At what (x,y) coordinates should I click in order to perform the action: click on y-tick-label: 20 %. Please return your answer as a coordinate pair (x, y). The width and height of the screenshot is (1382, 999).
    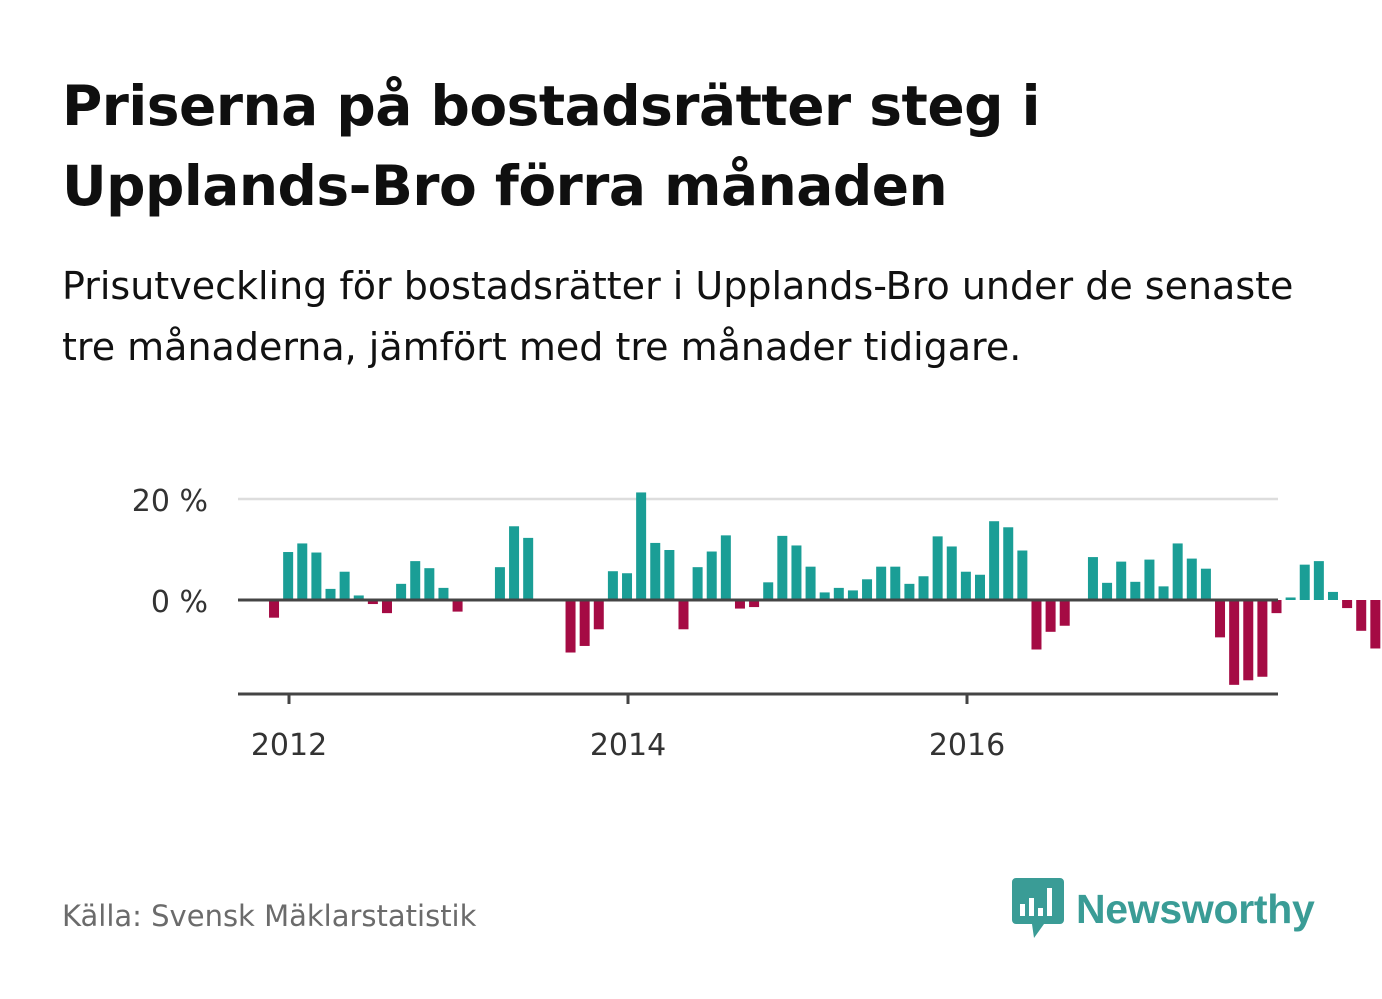
    Looking at the image, I should click on (170, 501).